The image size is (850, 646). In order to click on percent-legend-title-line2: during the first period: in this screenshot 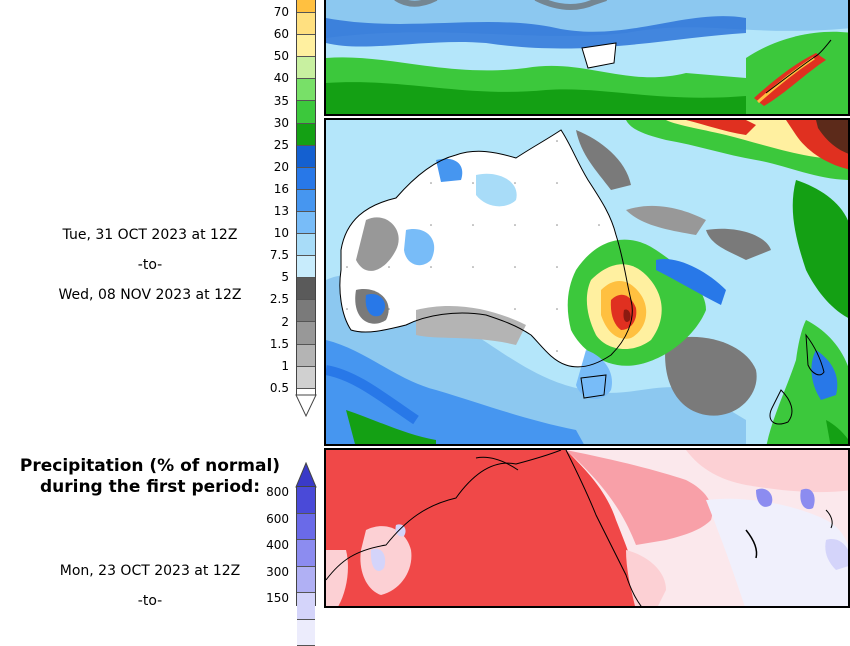, I will do `click(150, 487)`.